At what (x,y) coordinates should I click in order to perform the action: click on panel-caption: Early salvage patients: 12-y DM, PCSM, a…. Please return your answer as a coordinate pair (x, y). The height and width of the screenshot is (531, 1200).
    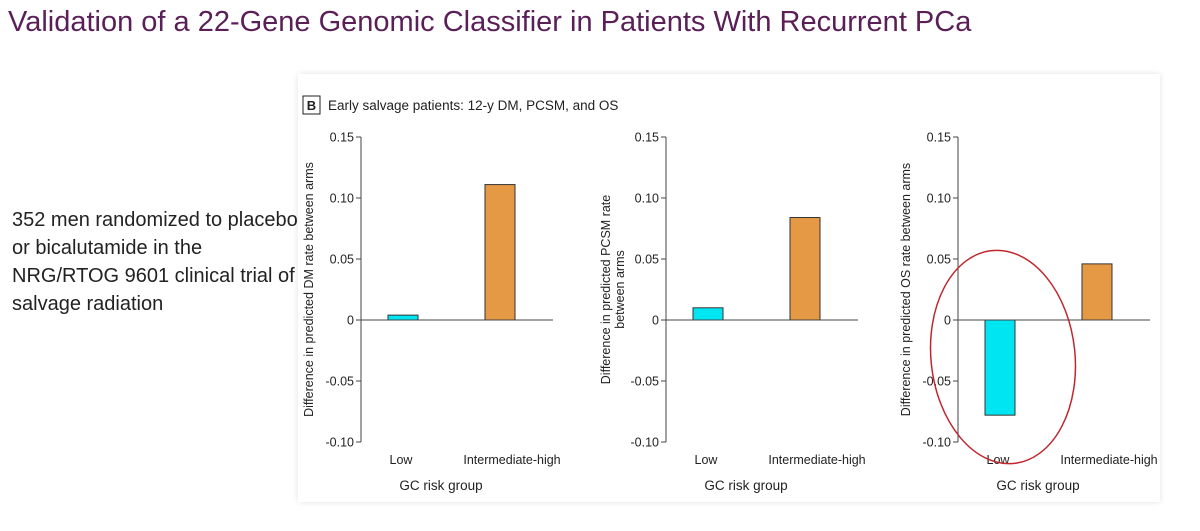
    Looking at the image, I should click on (473, 105).